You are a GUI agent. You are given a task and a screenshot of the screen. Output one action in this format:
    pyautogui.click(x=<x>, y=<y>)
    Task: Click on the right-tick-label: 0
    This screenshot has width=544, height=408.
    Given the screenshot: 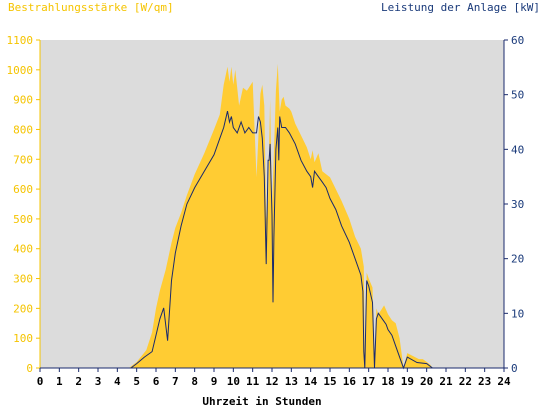 What is the action you would take?
    pyautogui.click(x=514, y=368)
    